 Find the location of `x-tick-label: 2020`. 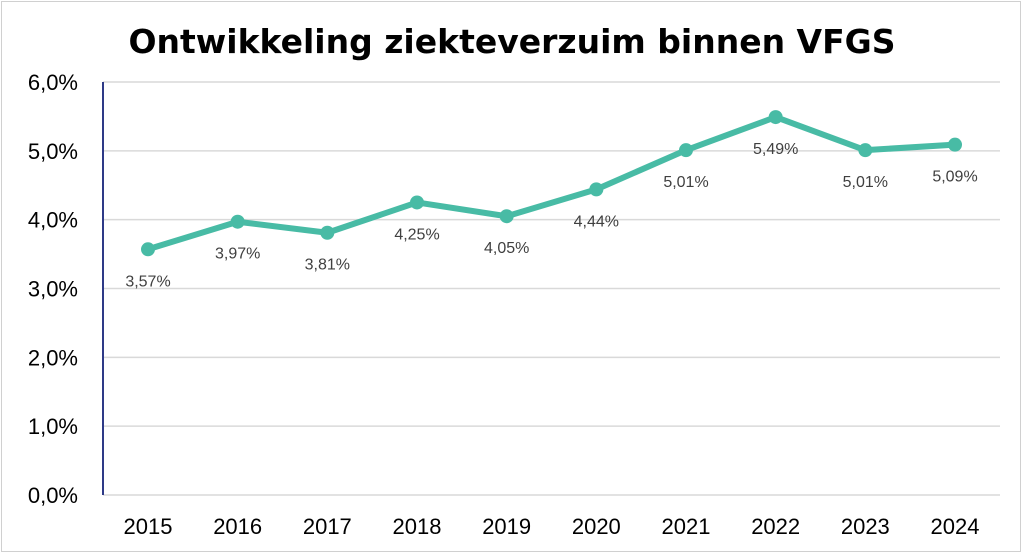

x-tick-label: 2020 is located at coordinates (596, 526).